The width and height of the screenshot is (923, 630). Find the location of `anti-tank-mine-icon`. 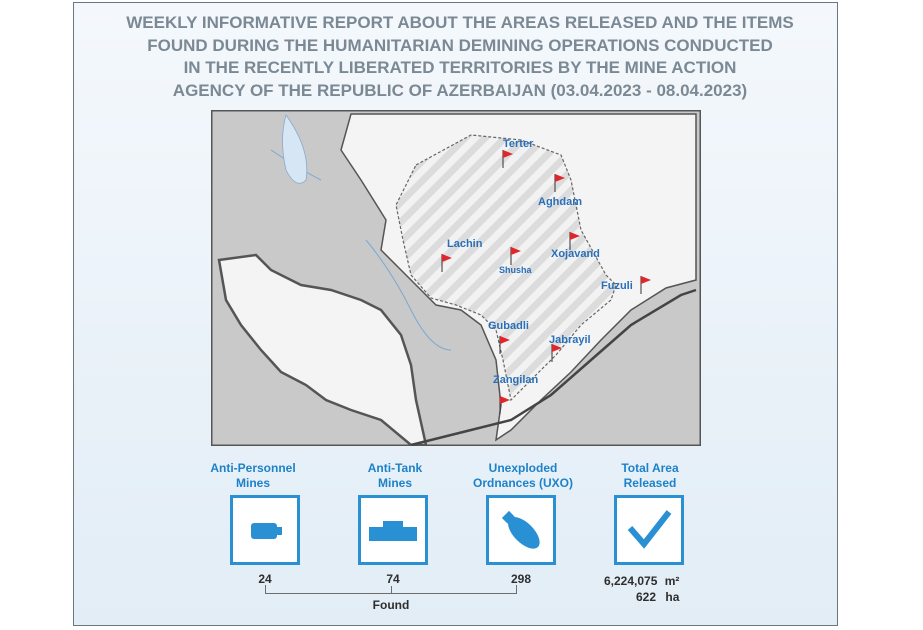

anti-tank-mine-icon is located at coordinates (393, 531).